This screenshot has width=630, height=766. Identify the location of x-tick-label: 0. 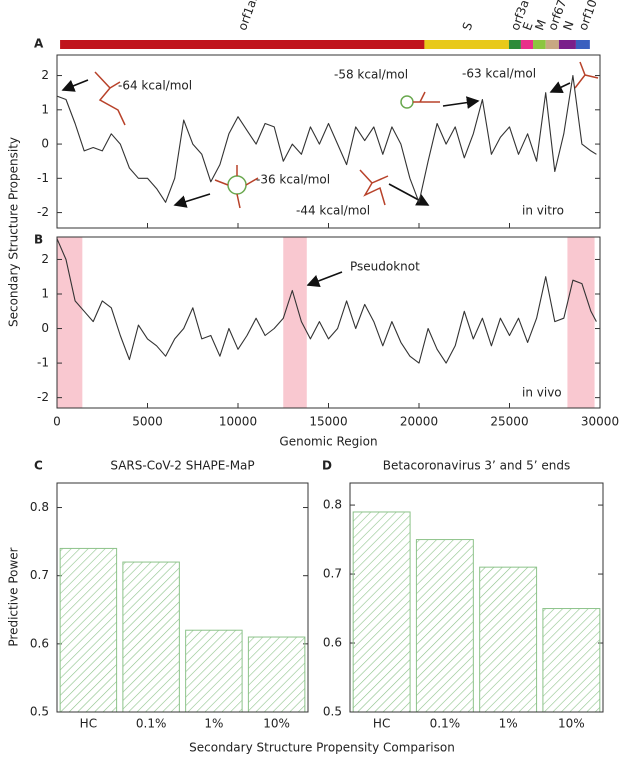
(57, 422).